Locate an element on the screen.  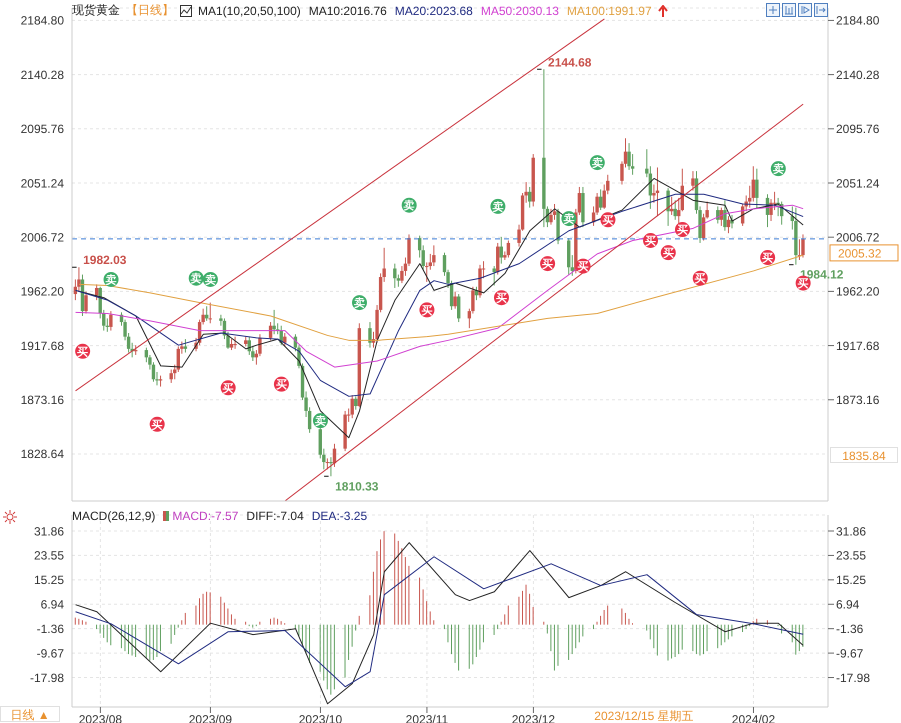
y2-tick-label: 1873.16 is located at coordinates (858, 400).